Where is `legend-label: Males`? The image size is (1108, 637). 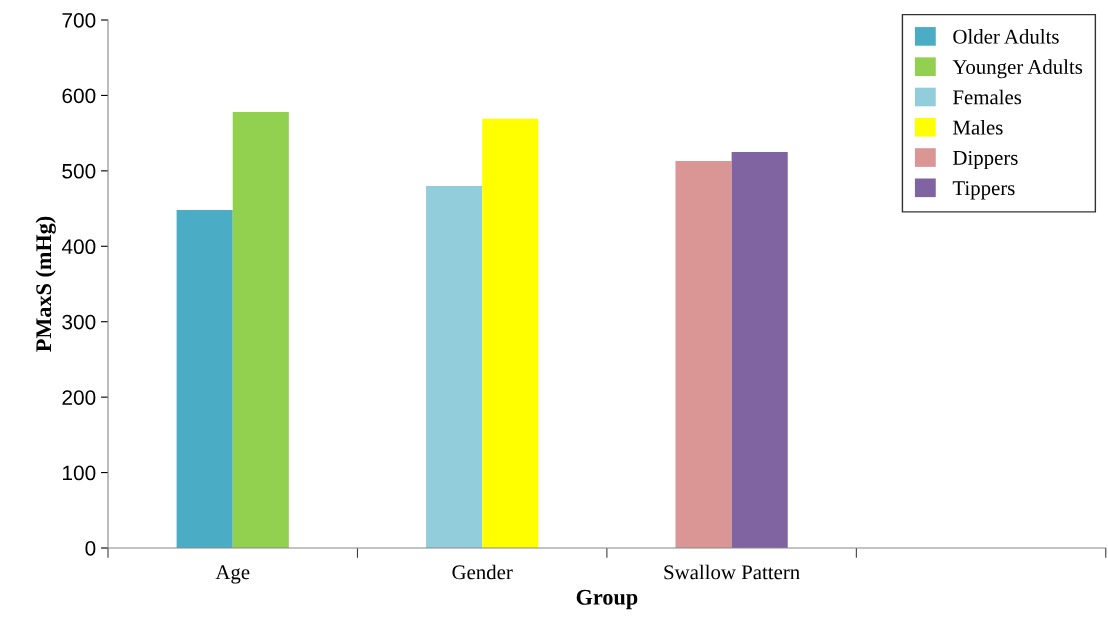 legend-label: Males is located at coordinates (978, 127).